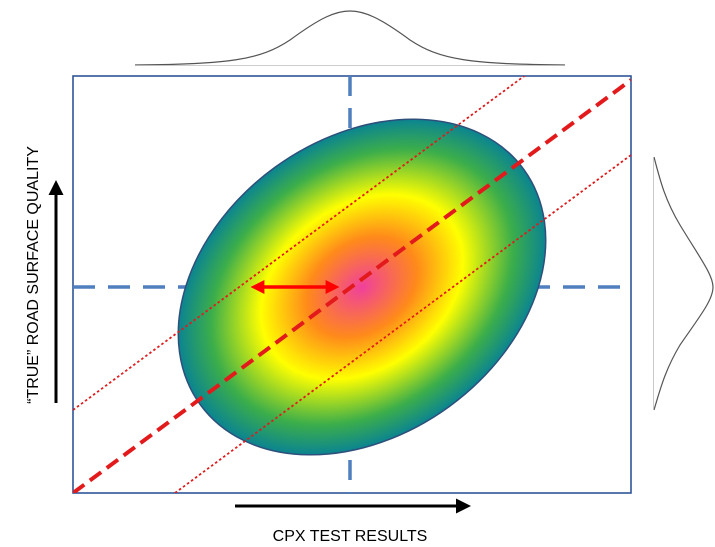  What do you see at coordinates (683, 283) in the screenshot?
I see `y-distribution-curve` at bounding box center [683, 283].